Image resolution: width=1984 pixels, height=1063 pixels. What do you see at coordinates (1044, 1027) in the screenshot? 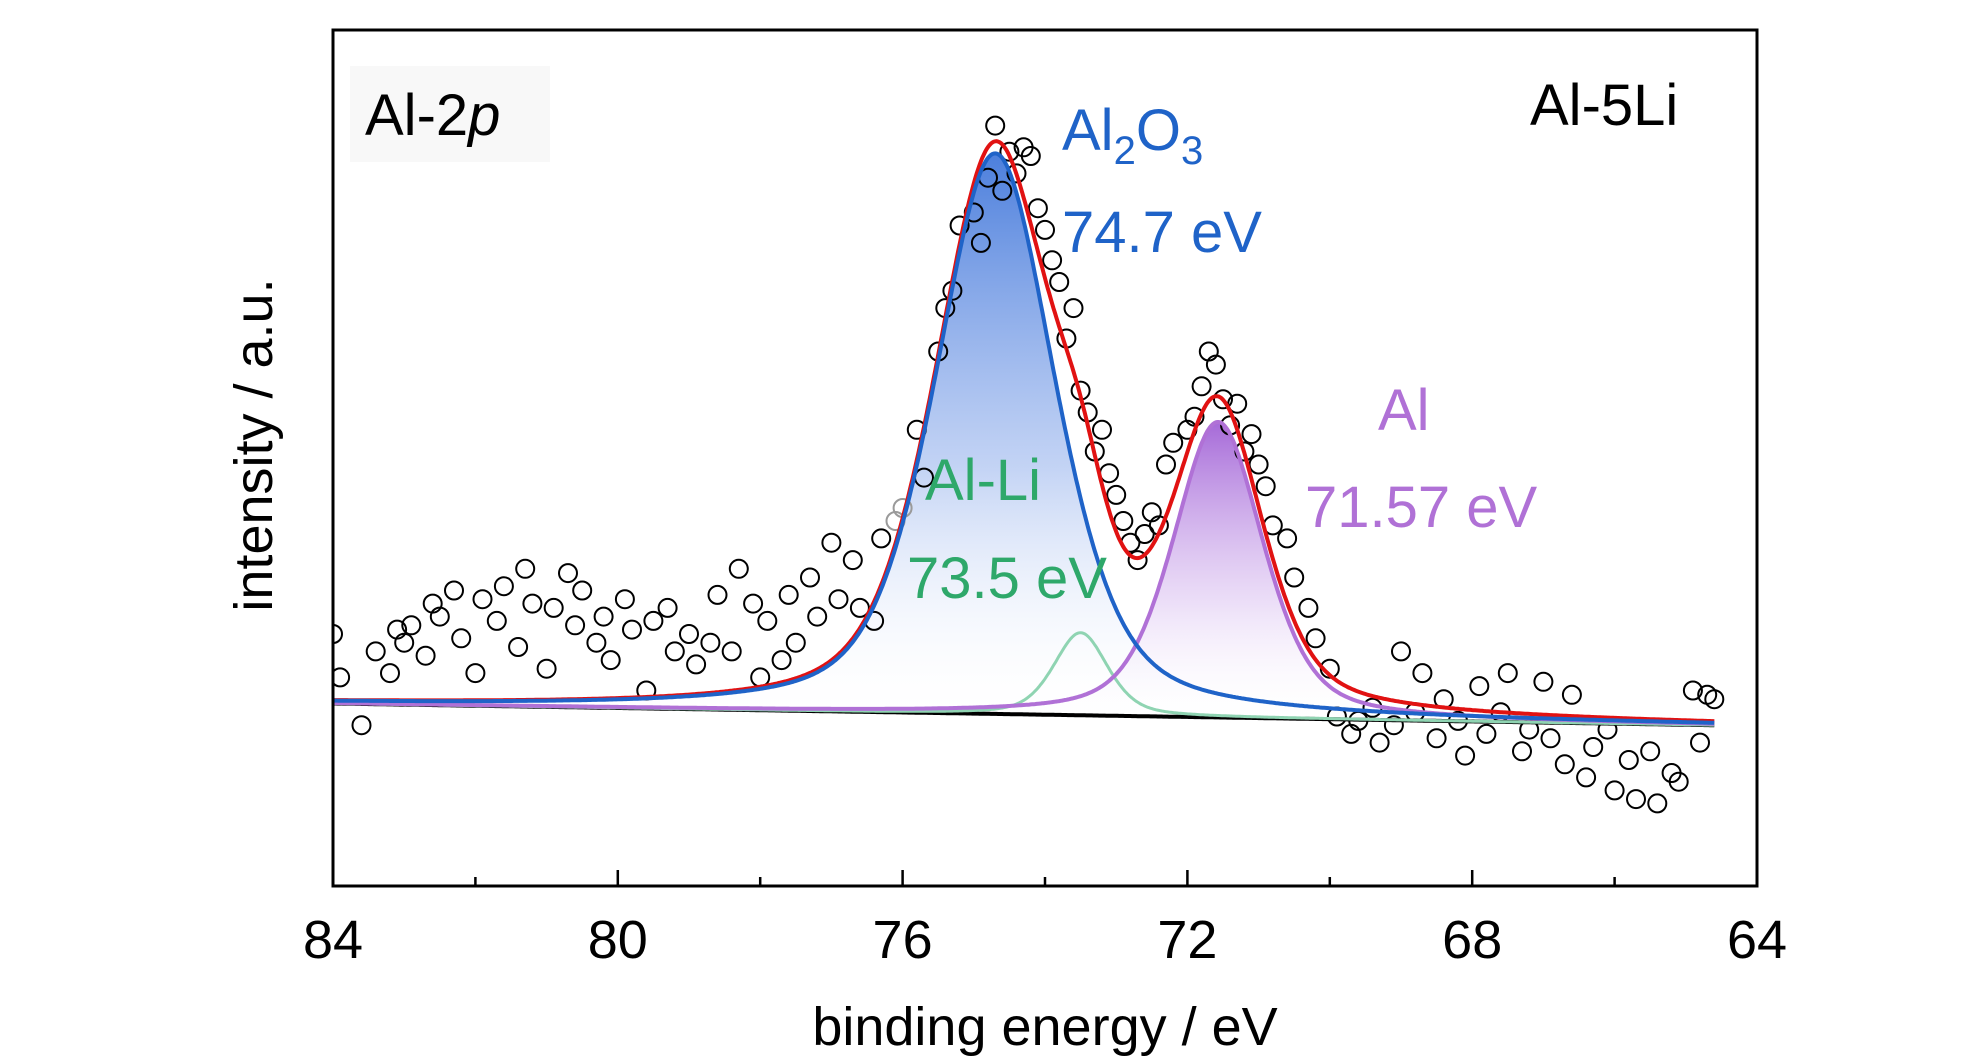
I see `x-axis-title: binding energy / eV` at bounding box center [1044, 1027].